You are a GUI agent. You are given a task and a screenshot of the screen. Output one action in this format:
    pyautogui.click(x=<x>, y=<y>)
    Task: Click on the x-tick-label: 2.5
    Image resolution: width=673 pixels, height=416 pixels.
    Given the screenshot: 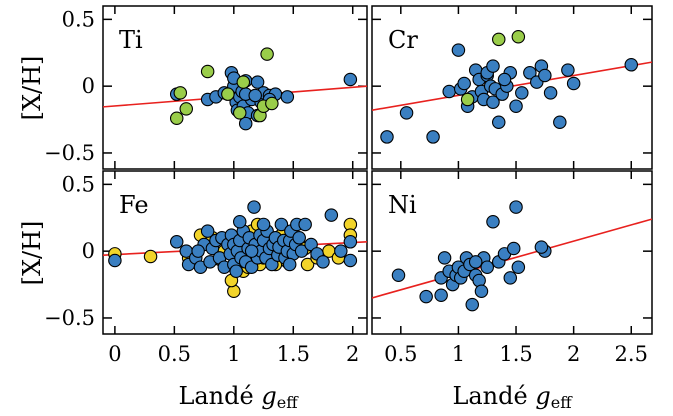 What is the action you would take?
    pyautogui.click(x=631, y=354)
    